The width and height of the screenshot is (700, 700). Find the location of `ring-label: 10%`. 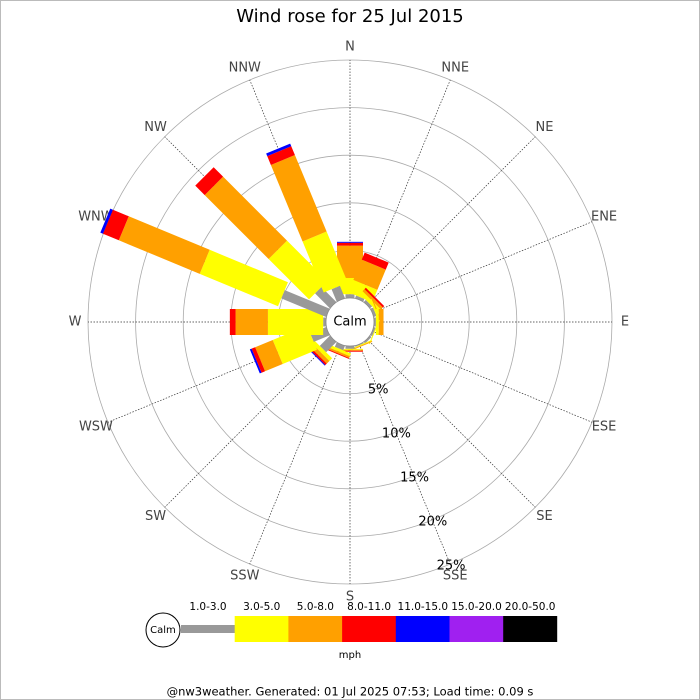

ring-label: 10% is located at coordinates (396, 433).